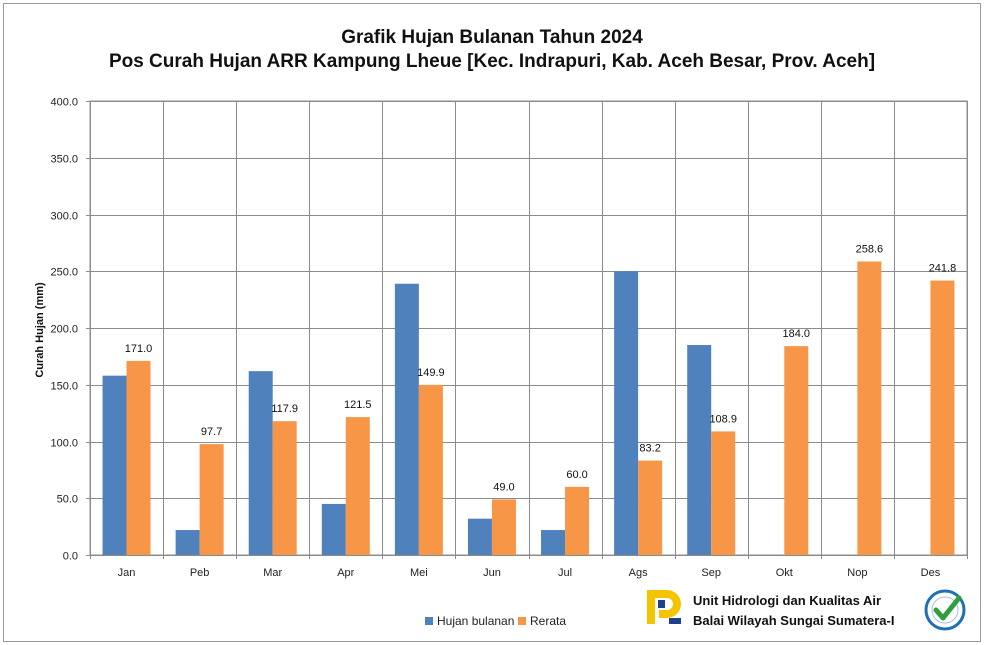  I want to click on data-label: 258.6, so click(870, 249).